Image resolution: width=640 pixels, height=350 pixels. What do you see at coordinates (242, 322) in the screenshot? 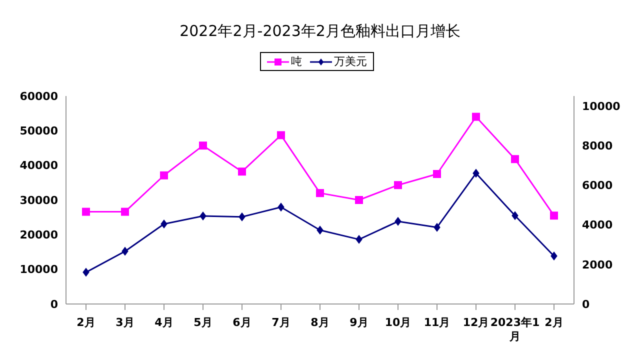
I see `x-tick-label: 6月` at bounding box center [242, 322].